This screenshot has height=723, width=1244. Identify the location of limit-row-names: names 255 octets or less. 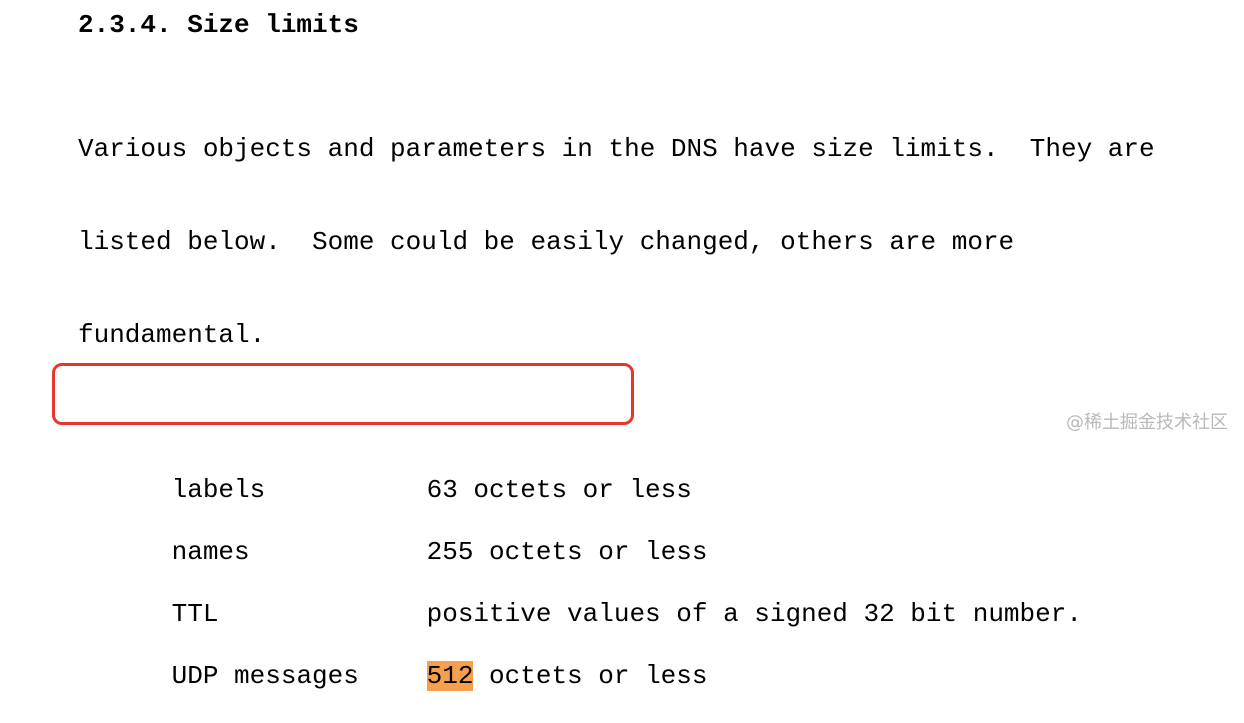
(648, 536).